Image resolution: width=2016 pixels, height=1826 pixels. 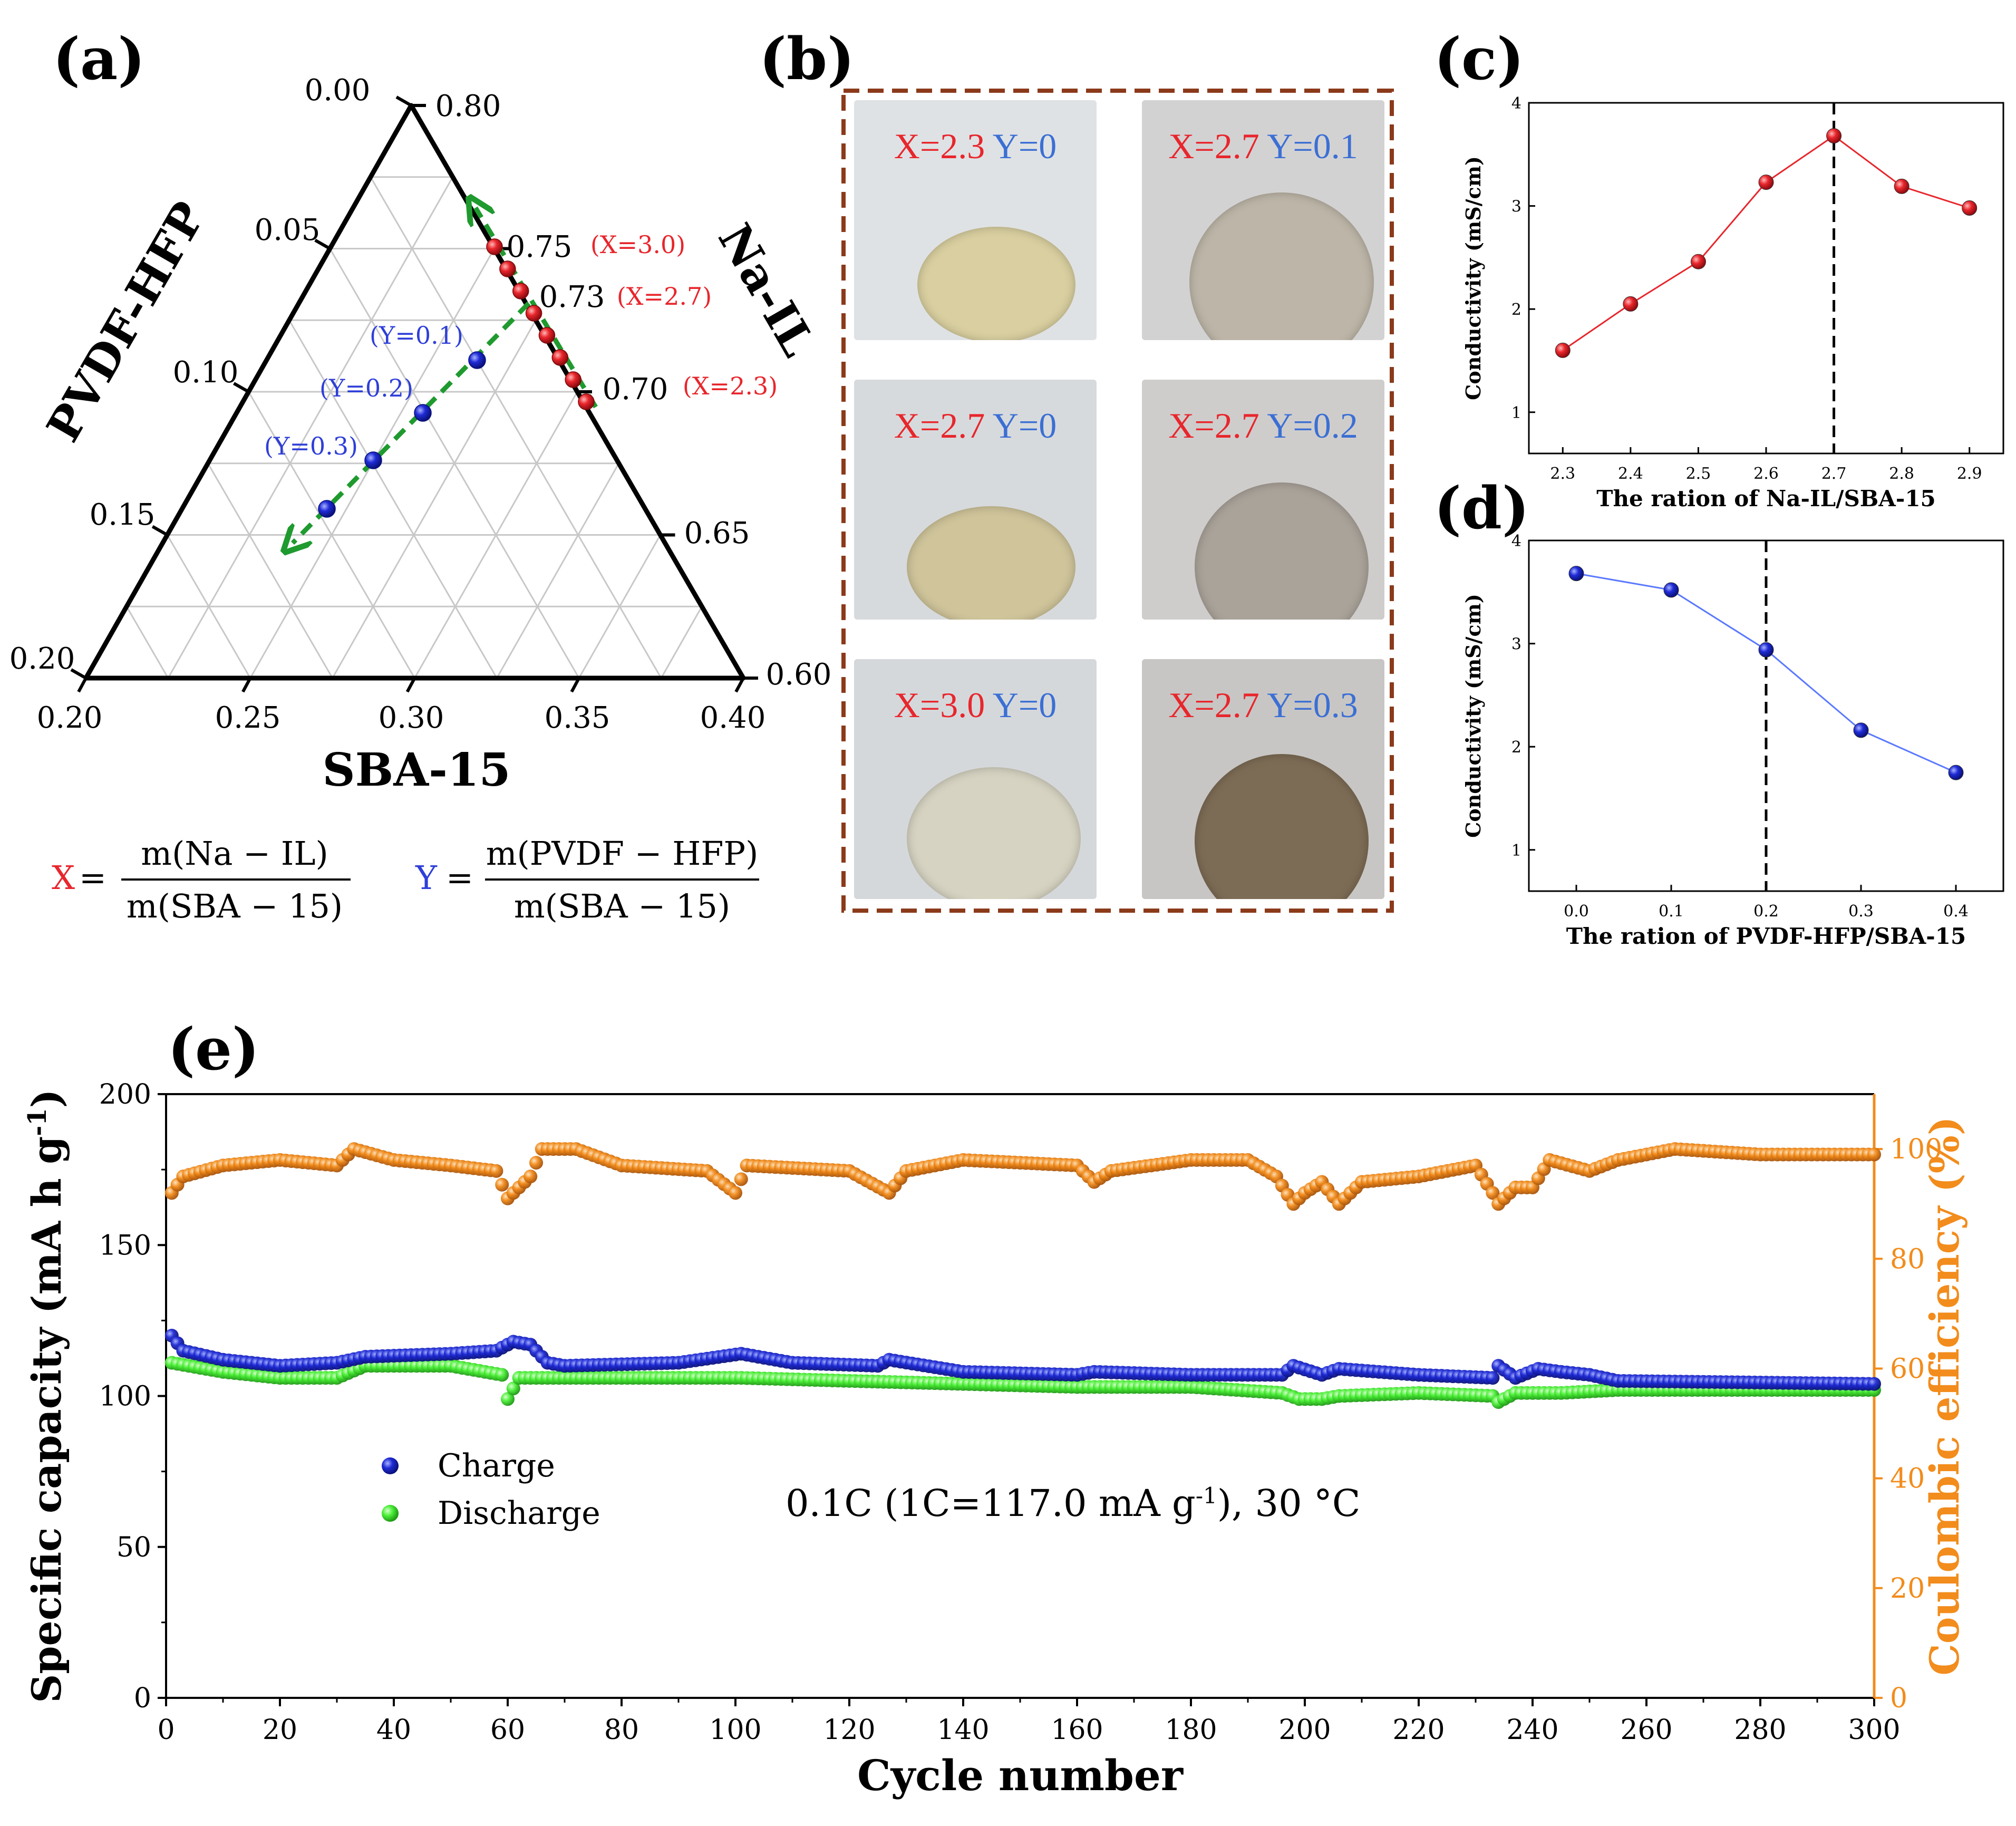 What do you see at coordinates (1312, 425) in the screenshot?
I see `photo-caption-y: Y=0.2` at bounding box center [1312, 425].